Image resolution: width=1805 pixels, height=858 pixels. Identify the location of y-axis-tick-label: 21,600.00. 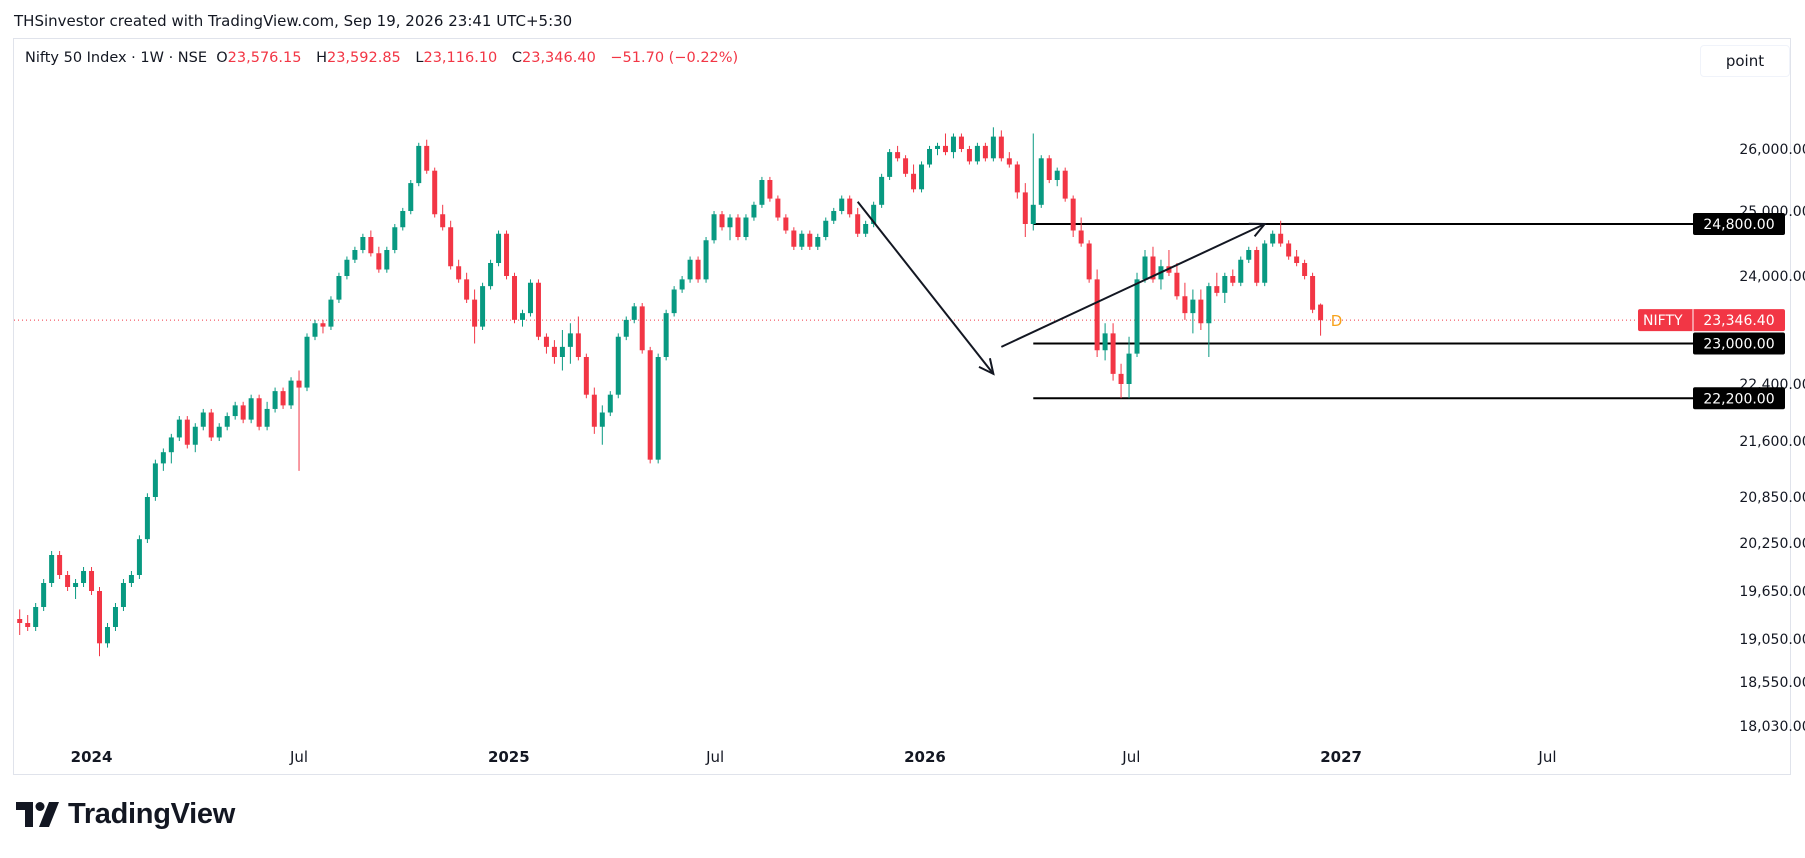
(1772, 442).